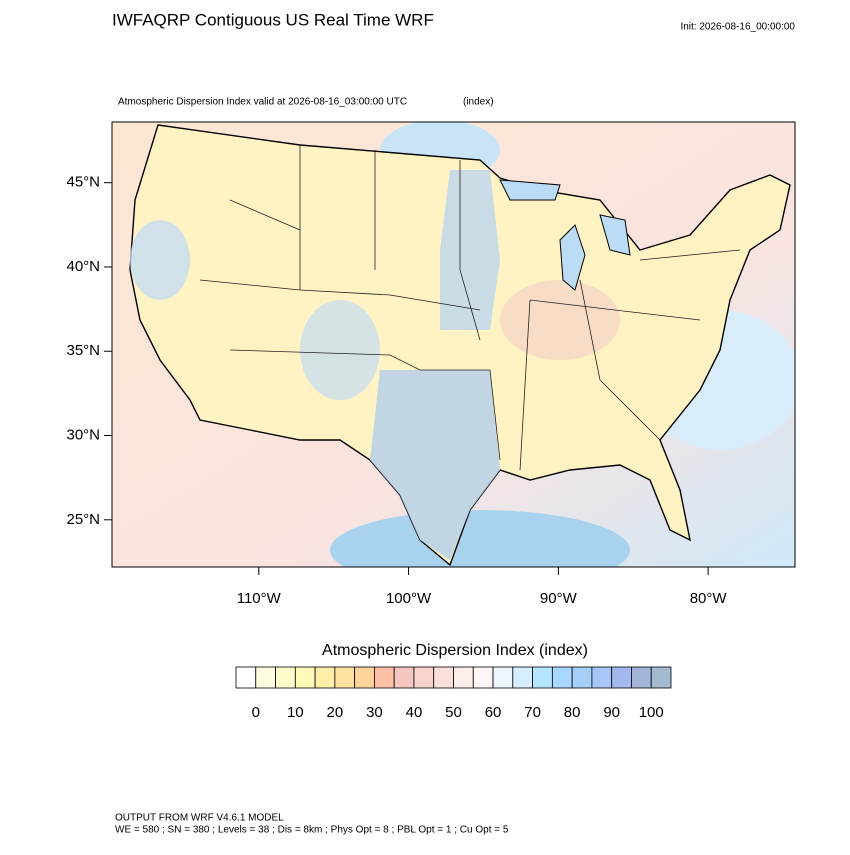  Describe the element at coordinates (256, 712) in the screenshot. I see `colorbar-label: 0` at that location.